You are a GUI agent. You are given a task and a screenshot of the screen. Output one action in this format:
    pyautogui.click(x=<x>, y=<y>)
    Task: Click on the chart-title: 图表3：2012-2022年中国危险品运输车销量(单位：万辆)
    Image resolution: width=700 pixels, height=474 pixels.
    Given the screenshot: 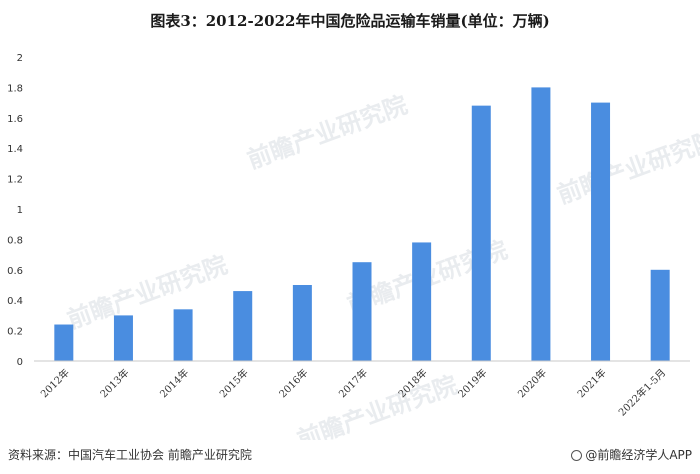 What is the action you would take?
    pyautogui.click(x=350, y=21)
    